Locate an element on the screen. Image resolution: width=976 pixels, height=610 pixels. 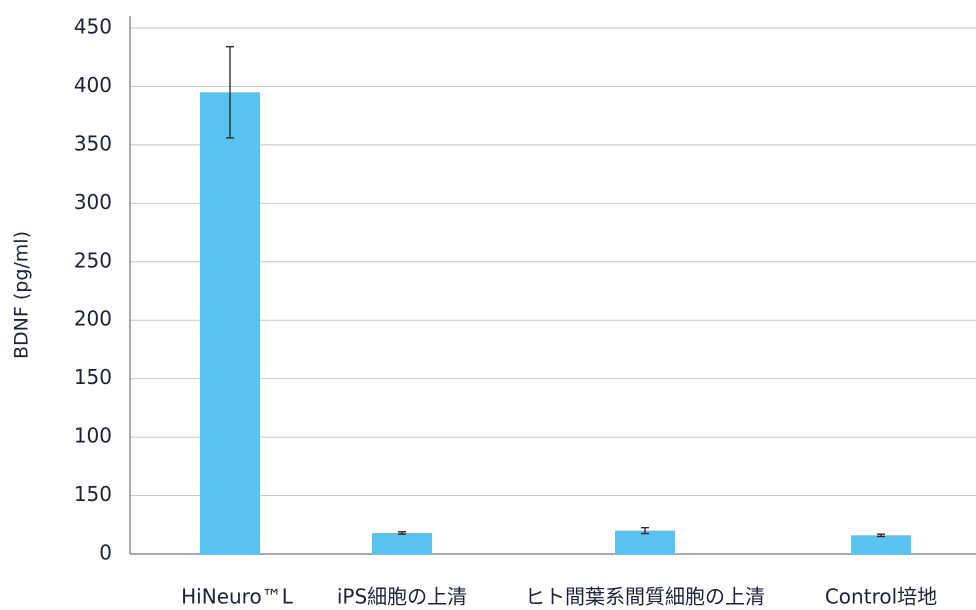
x-tick-label: ヒト間葉系間質細胞の上清 is located at coordinates (645, 597).